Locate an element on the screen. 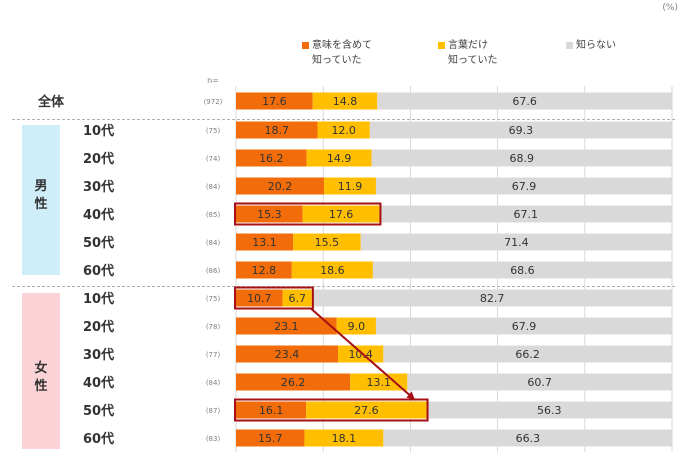 Image resolution: width=688 pixels, height=456 pixels. unit-label: (%) is located at coordinates (670, 8).